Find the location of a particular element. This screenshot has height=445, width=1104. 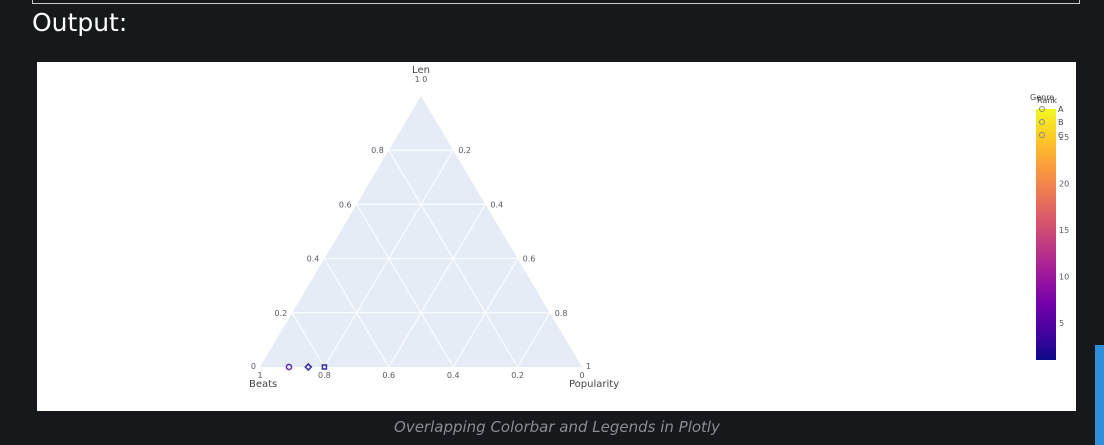

tick-label-popularity: 0.4 is located at coordinates (496, 204).